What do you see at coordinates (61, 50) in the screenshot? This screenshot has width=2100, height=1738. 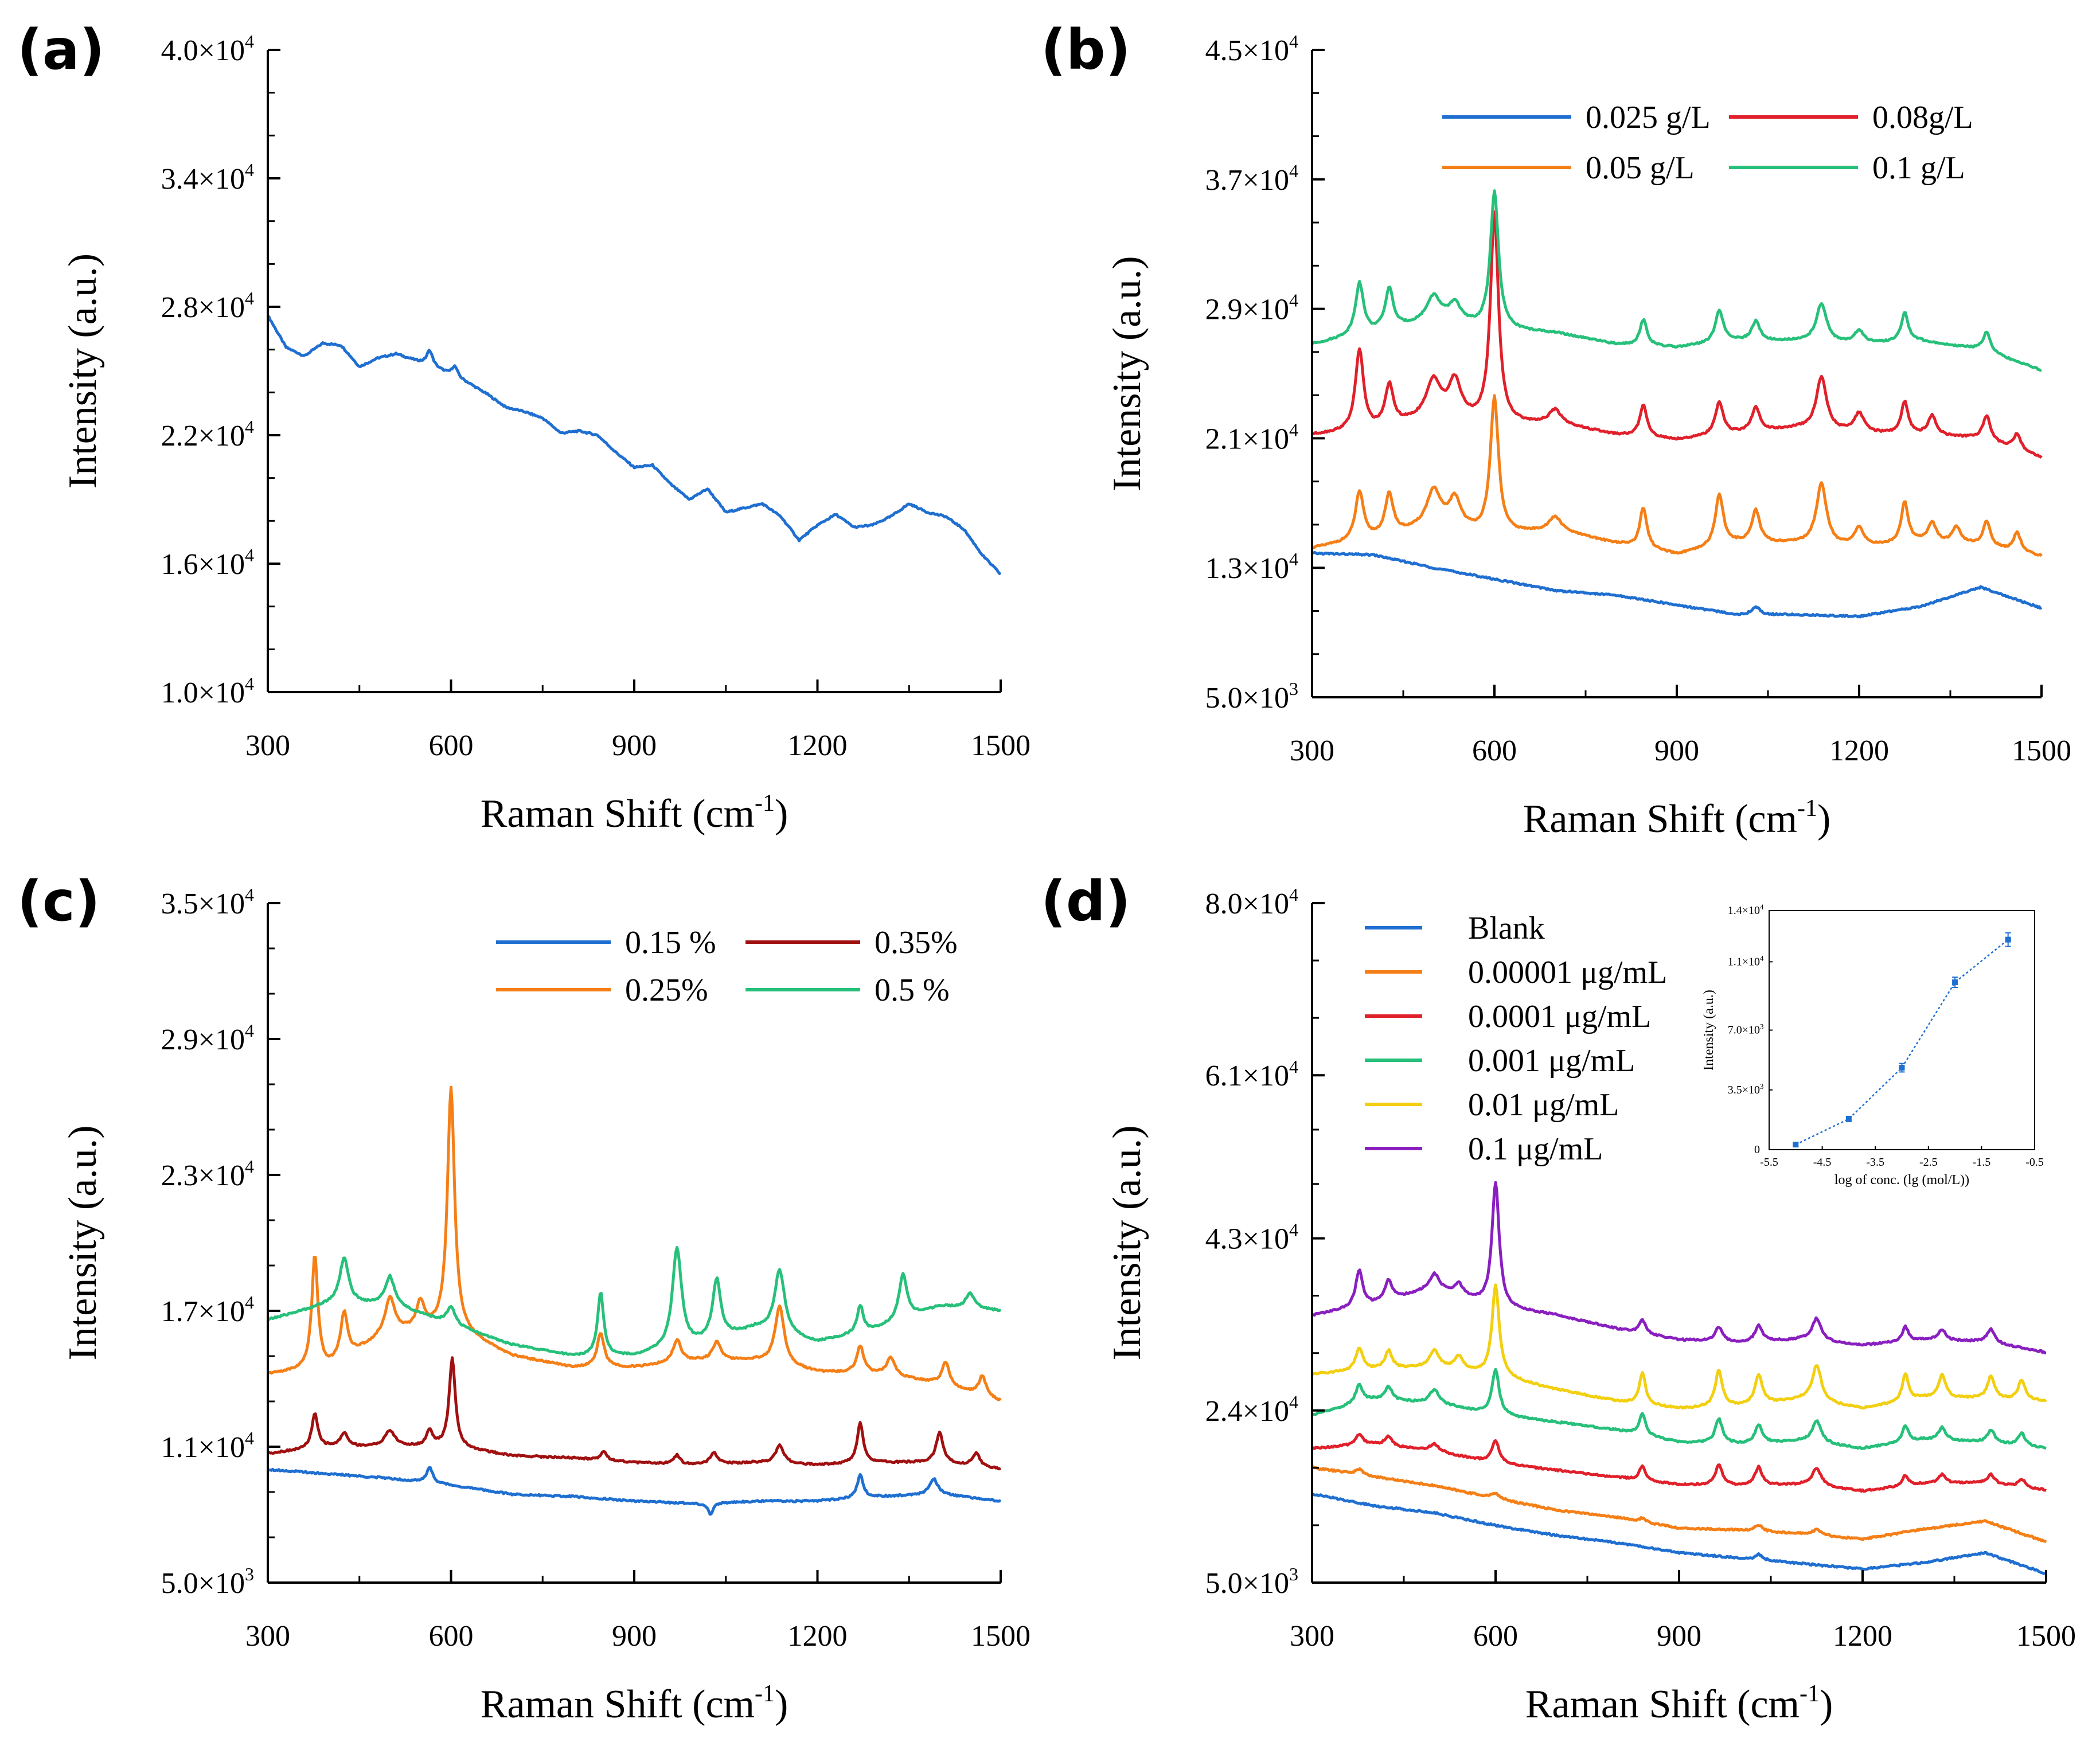 I see `panel-label: (a)` at bounding box center [61, 50].